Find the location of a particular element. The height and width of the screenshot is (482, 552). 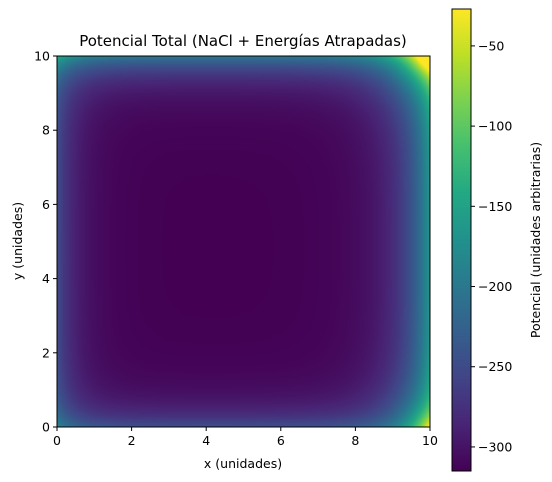

colorbar-label: Potencial (unidades arbitrarias) is located at coordinates (535, 240).